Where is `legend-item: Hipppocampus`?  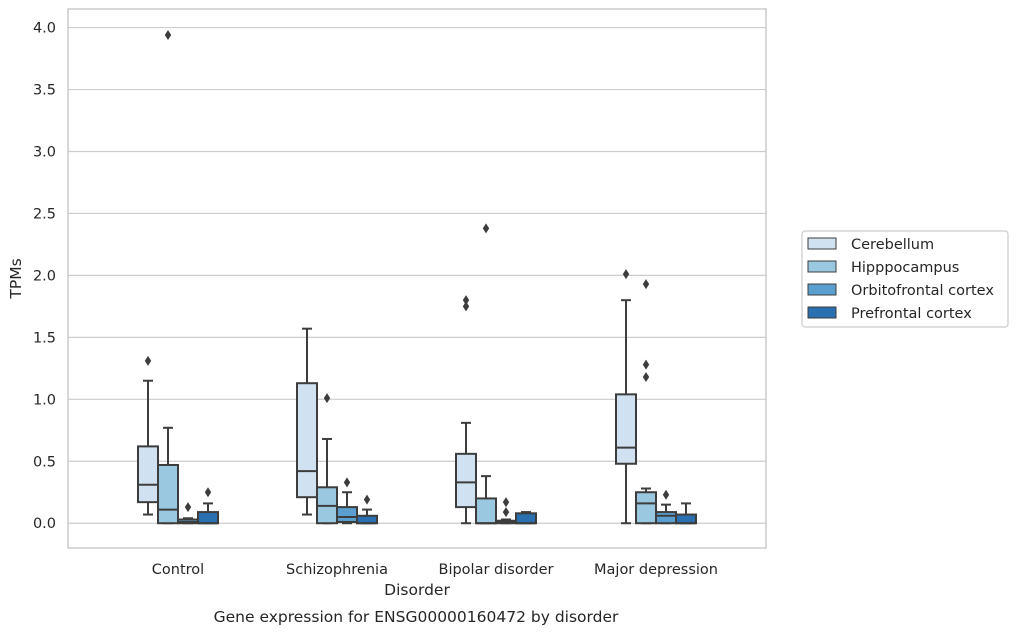
legend-item: Hipppocampus is located at coordinates (883, 268).